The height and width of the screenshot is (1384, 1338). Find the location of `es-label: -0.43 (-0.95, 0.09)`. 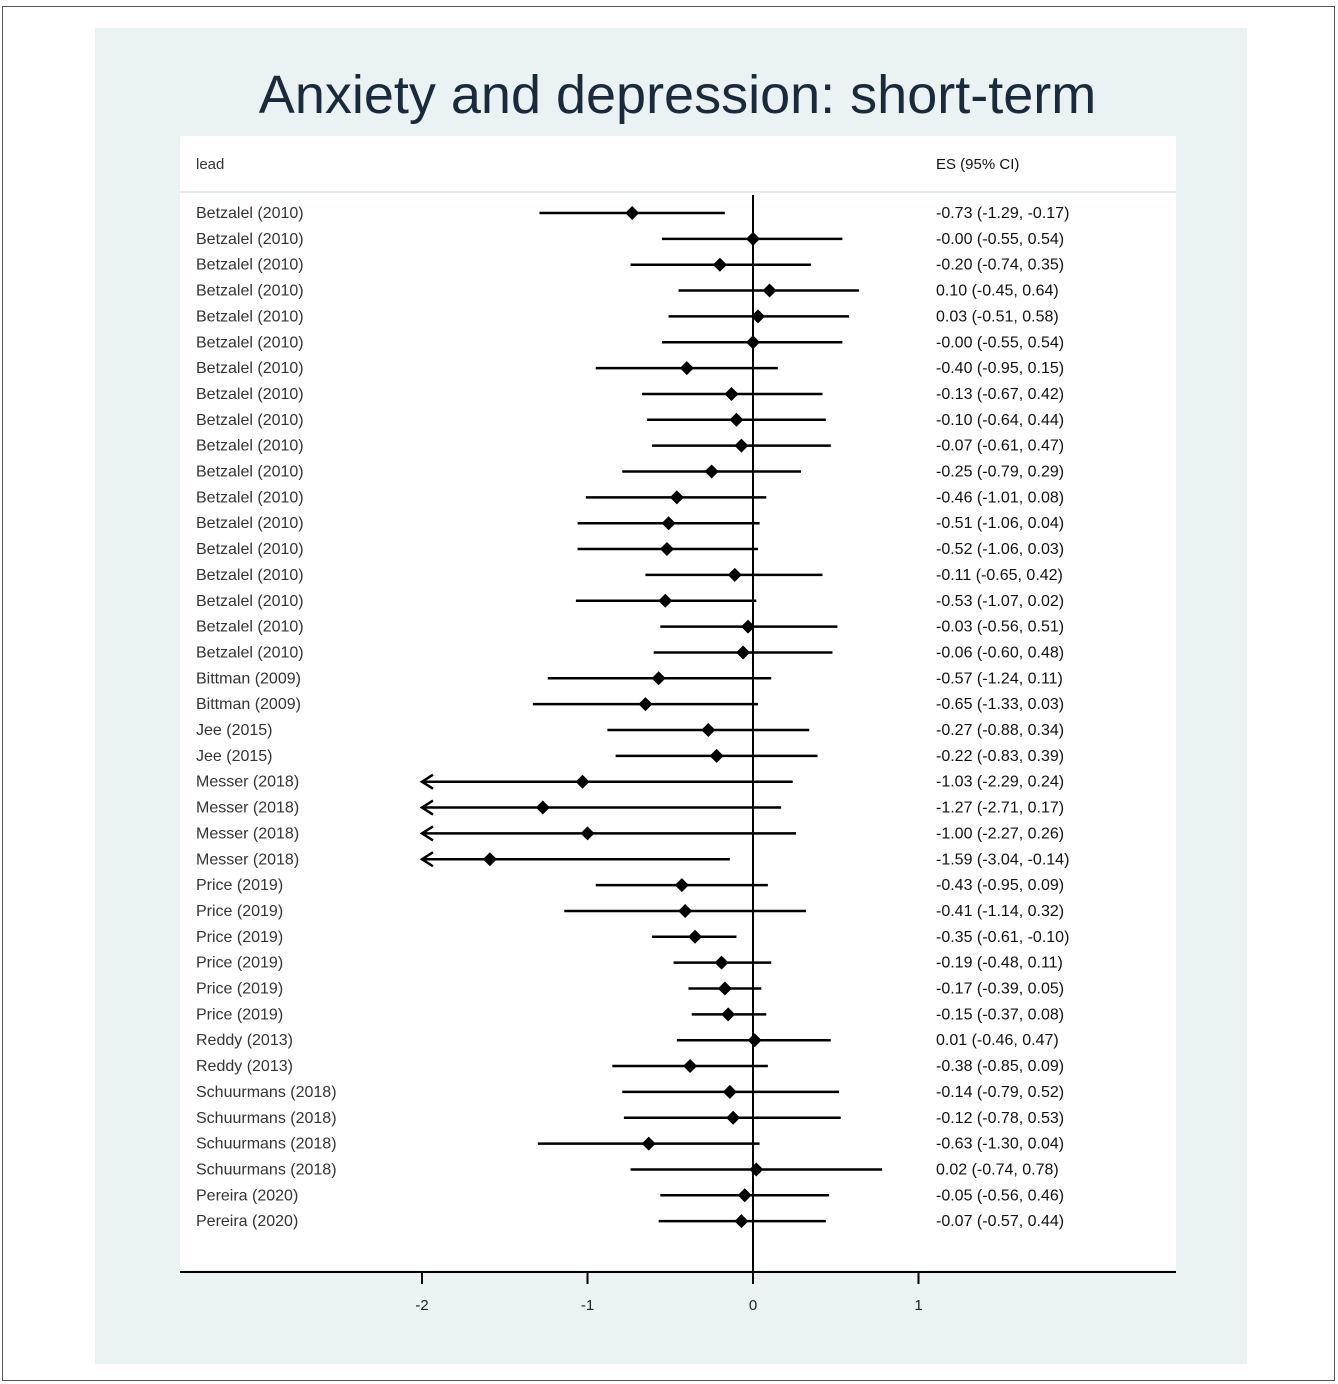

es-label: -0.43 (-0.95, 0.09) is located at coordinates (1000, 885).